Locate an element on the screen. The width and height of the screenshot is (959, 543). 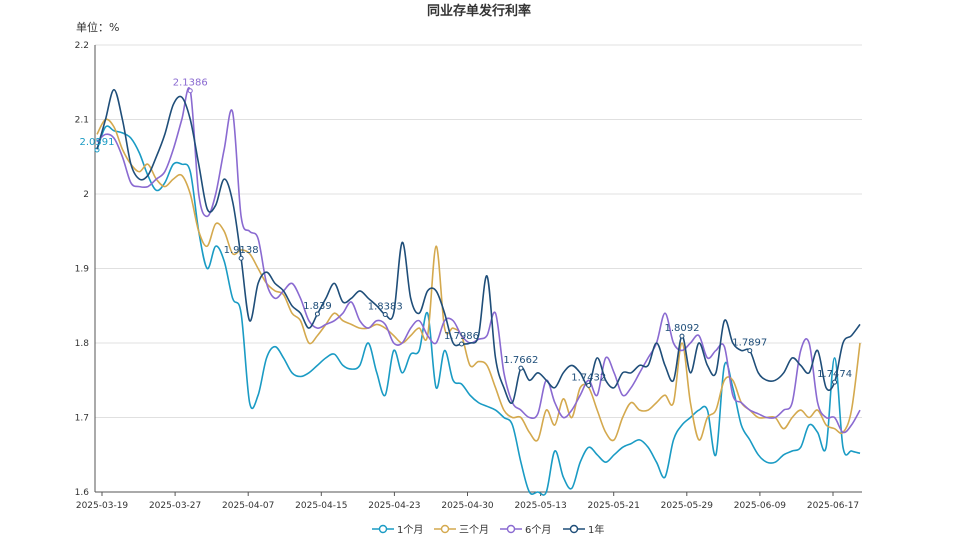
data-label: 1.7432 is located at coordinates (588, 377).